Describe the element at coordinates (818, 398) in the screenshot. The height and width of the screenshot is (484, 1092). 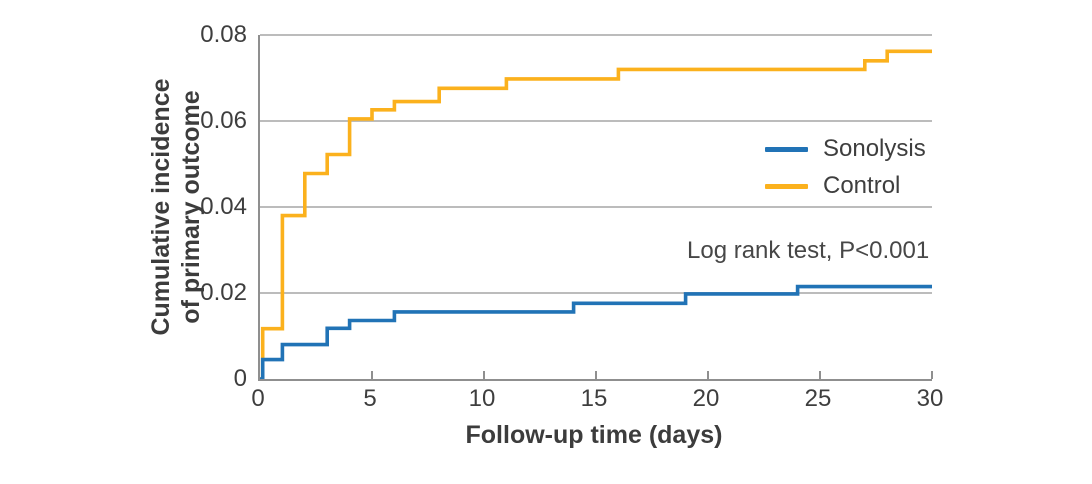
I see `x-tick-label-25: 25` at that location.